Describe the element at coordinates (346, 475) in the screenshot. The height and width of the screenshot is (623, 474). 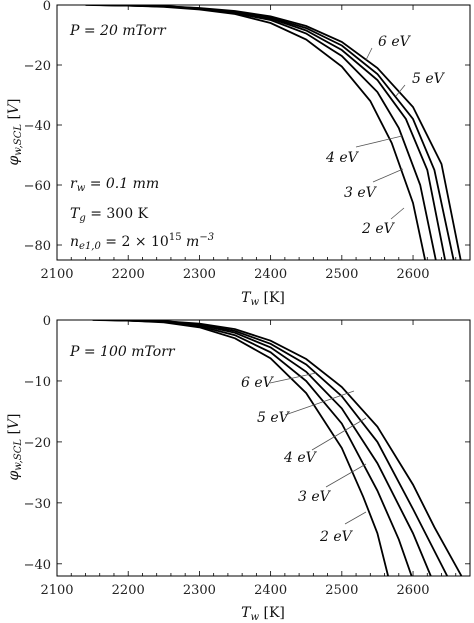
I see `arrow-3ev-bottom` at that location.